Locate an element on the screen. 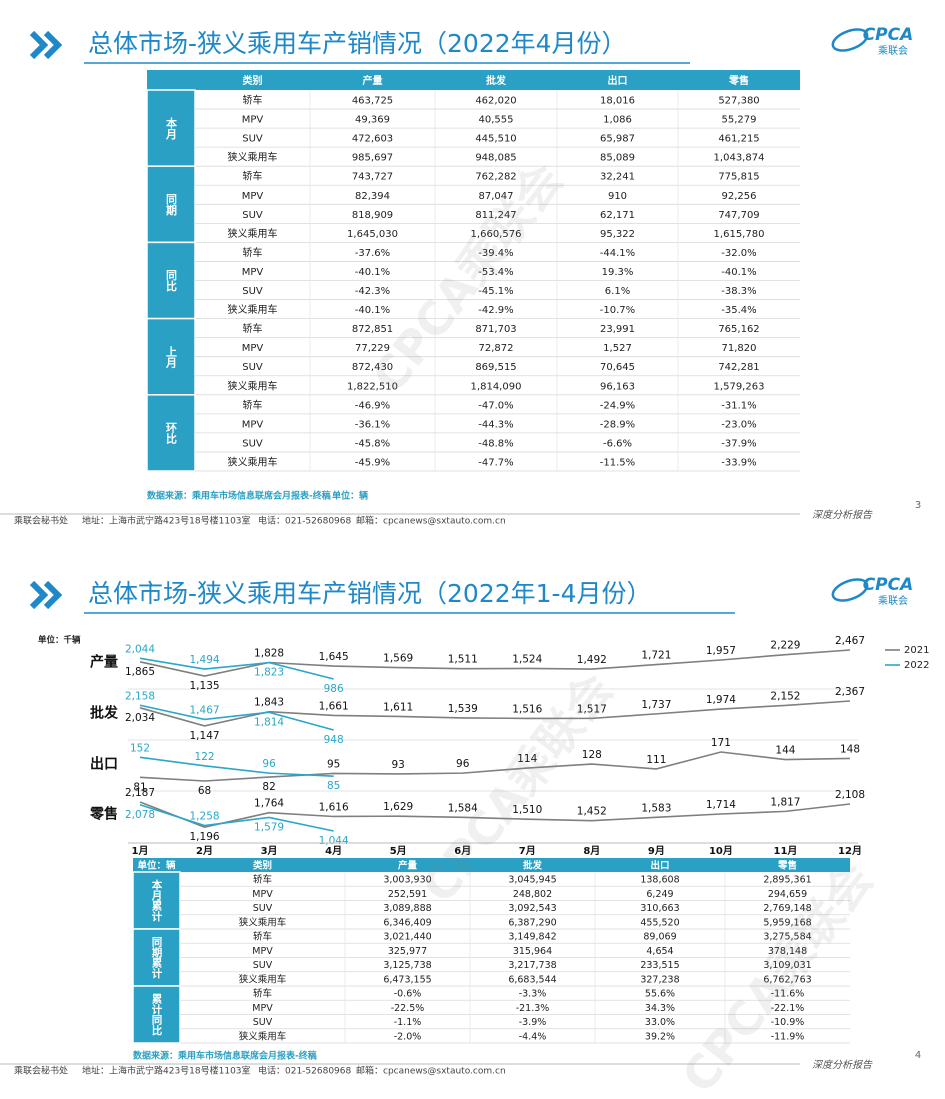 The image size is (945, 1099). data-label: 1,714 is located at coordinates (721, 805).